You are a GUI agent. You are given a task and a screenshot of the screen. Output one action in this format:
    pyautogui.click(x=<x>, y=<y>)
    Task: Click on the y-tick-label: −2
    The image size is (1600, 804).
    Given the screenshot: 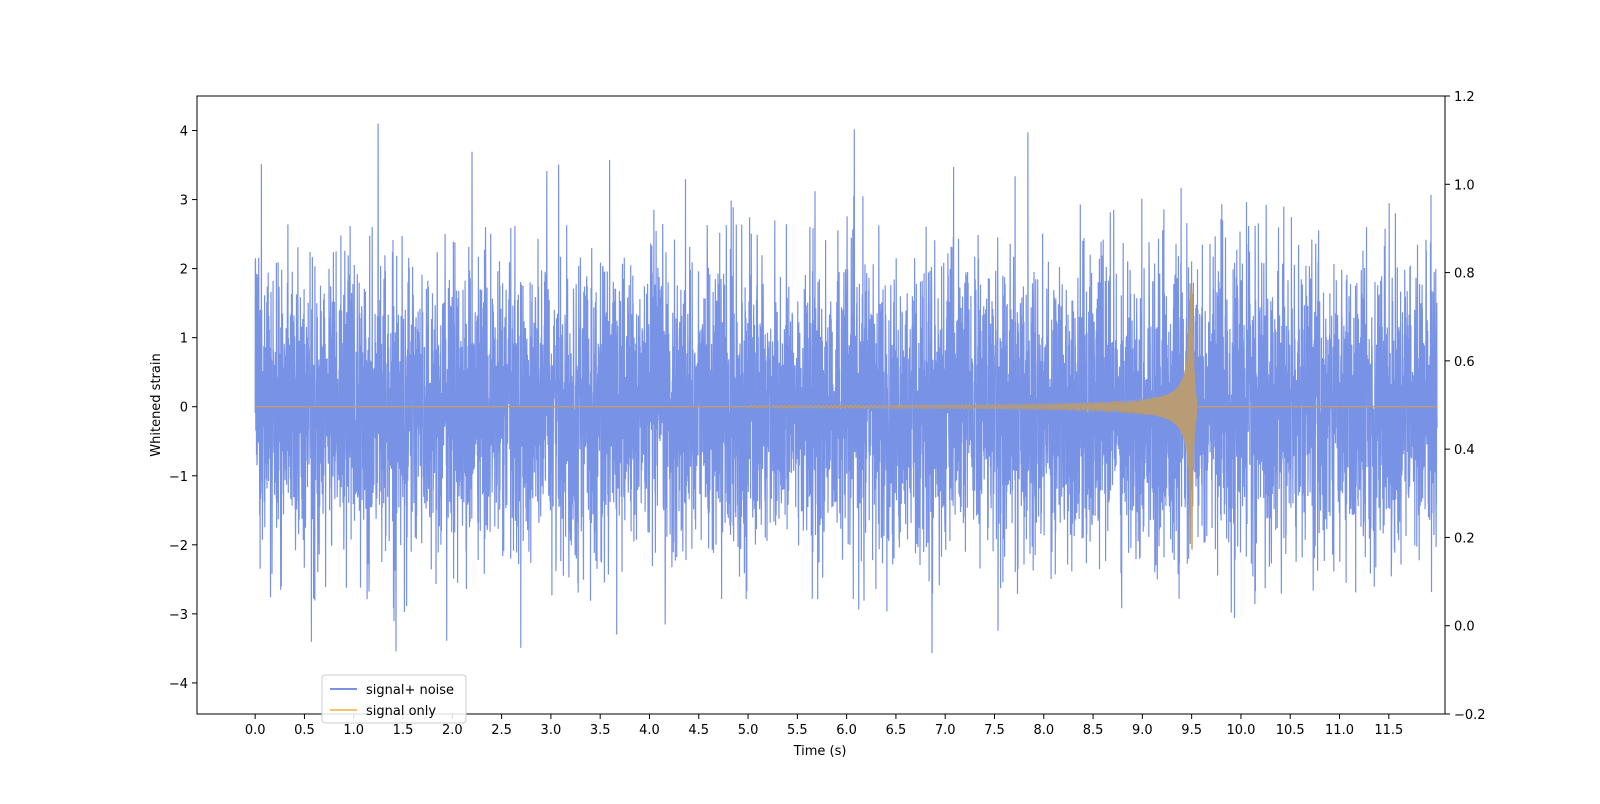 What is the action you would take?
    pyautogui.click(x=178, y=546)
    